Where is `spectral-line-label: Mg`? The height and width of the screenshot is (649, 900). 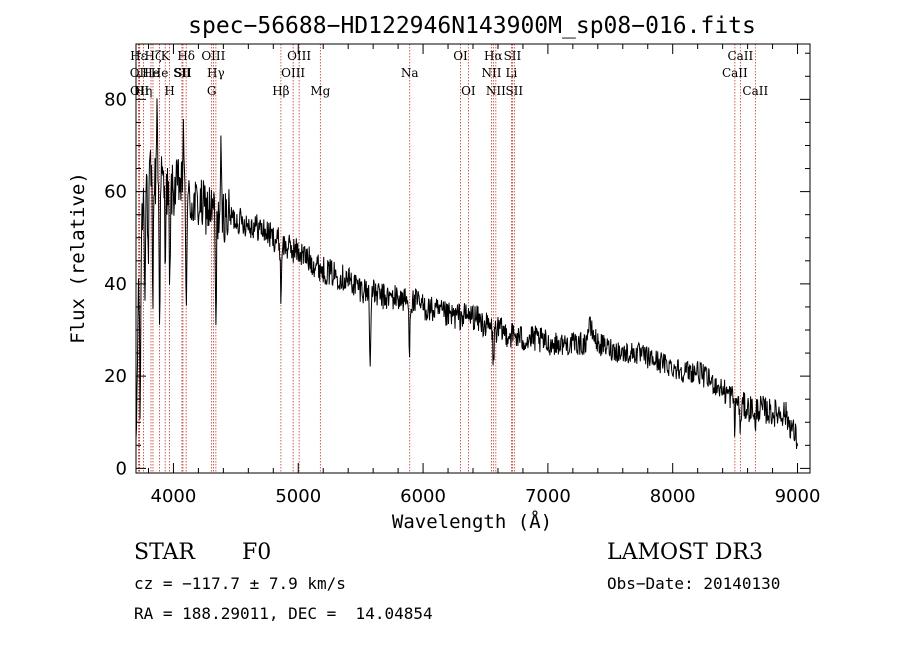
spectral-line-label: Mg is located at coordinates (320, 91).